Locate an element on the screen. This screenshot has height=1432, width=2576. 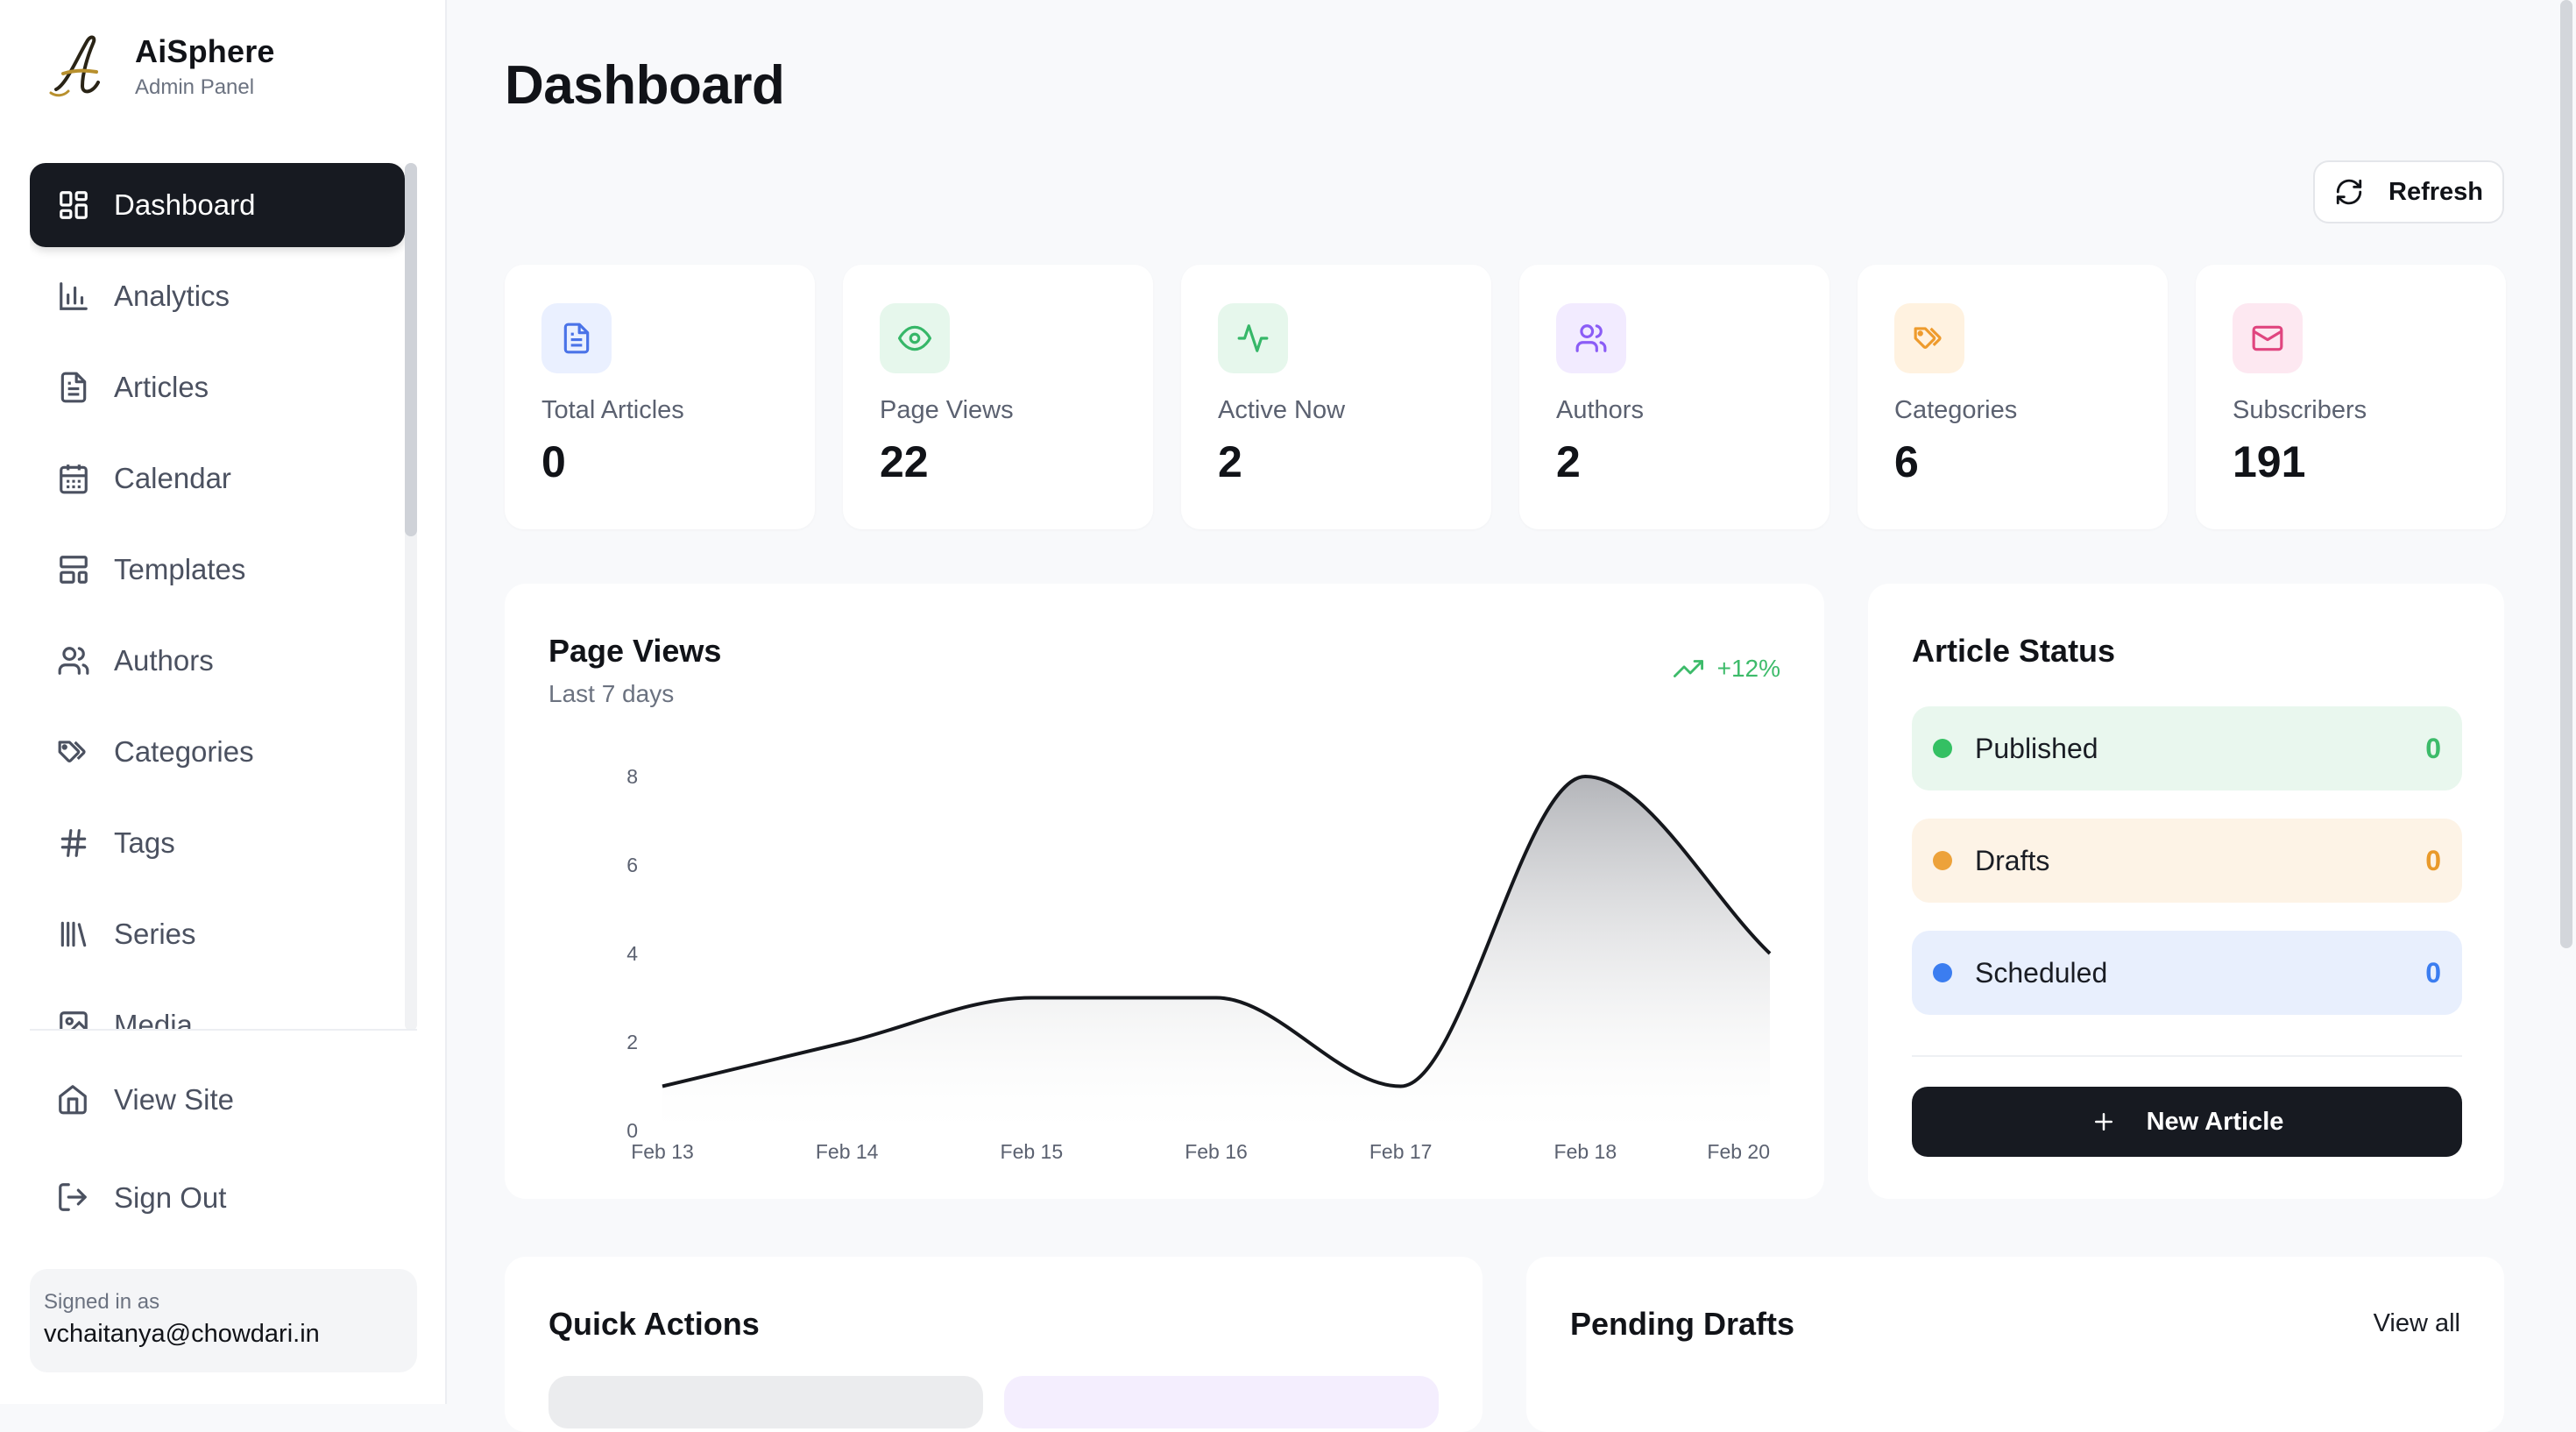
stat-label: Authors is located at coordinates (1600, 410).